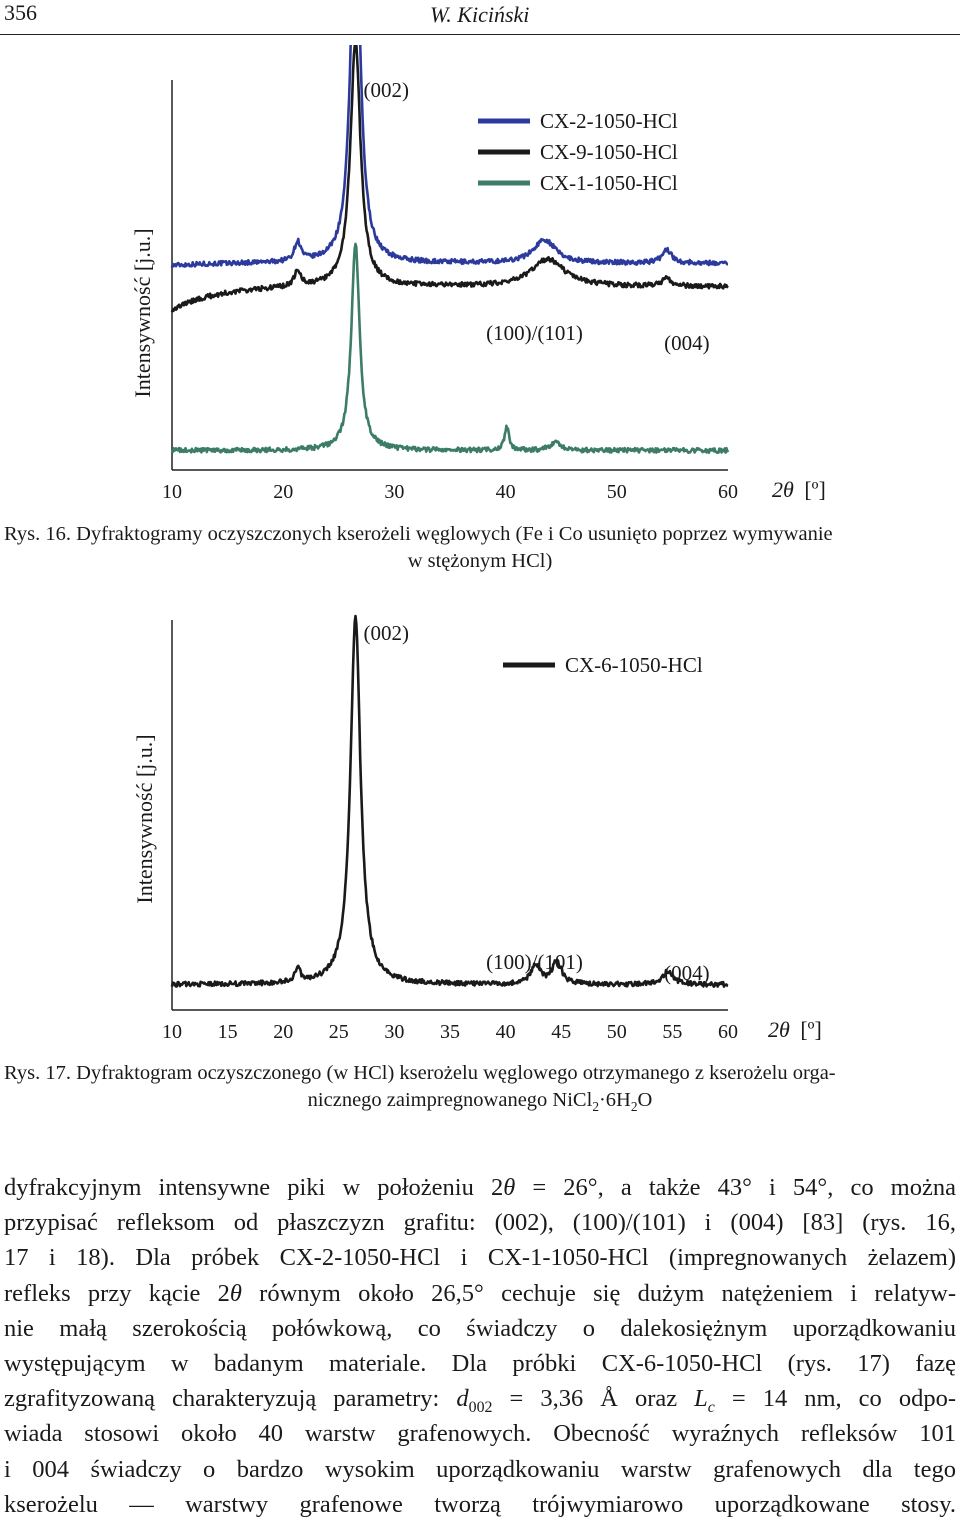 The image size is (960, 1523). What do you see at coordinates (228, 1032) in the screenshot?
I see `x-tick-label: 15` at bounding box center [228, 1032].